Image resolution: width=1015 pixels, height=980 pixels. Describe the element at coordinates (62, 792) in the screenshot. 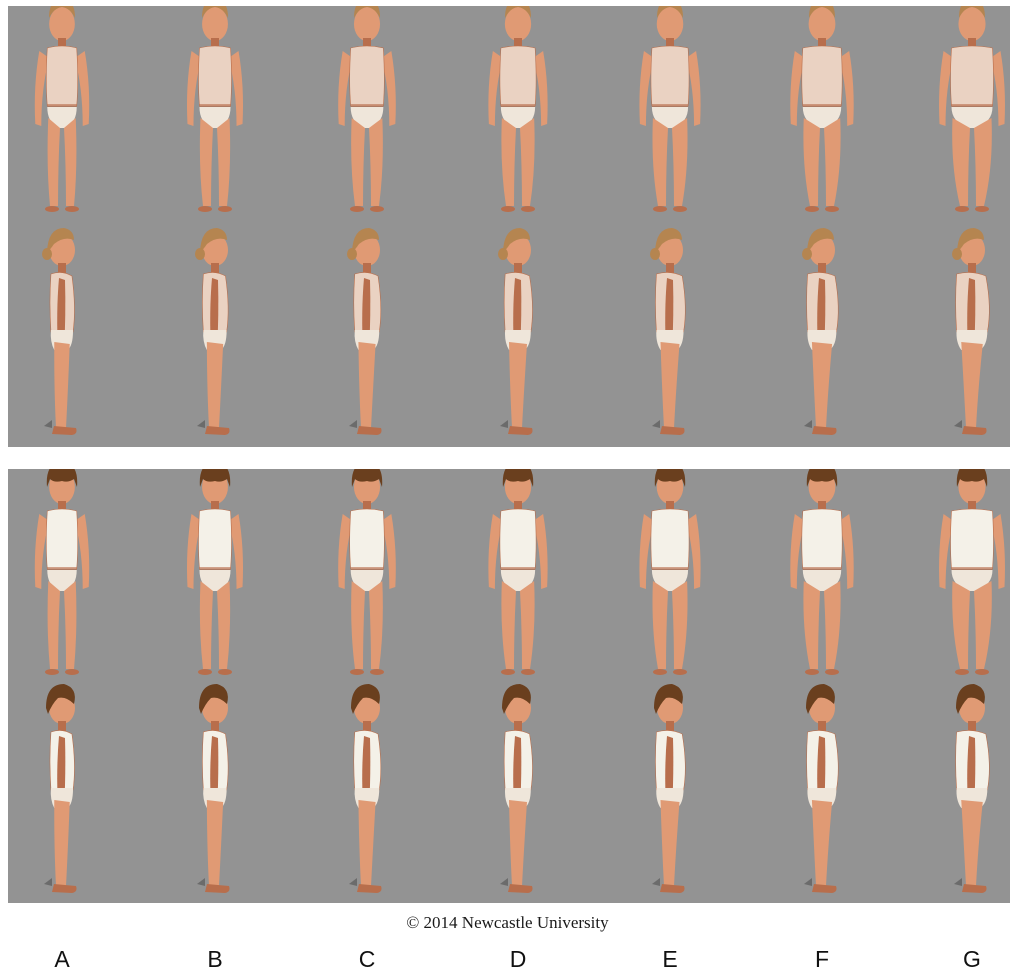

I see `boy-side-figure-a` at that location.